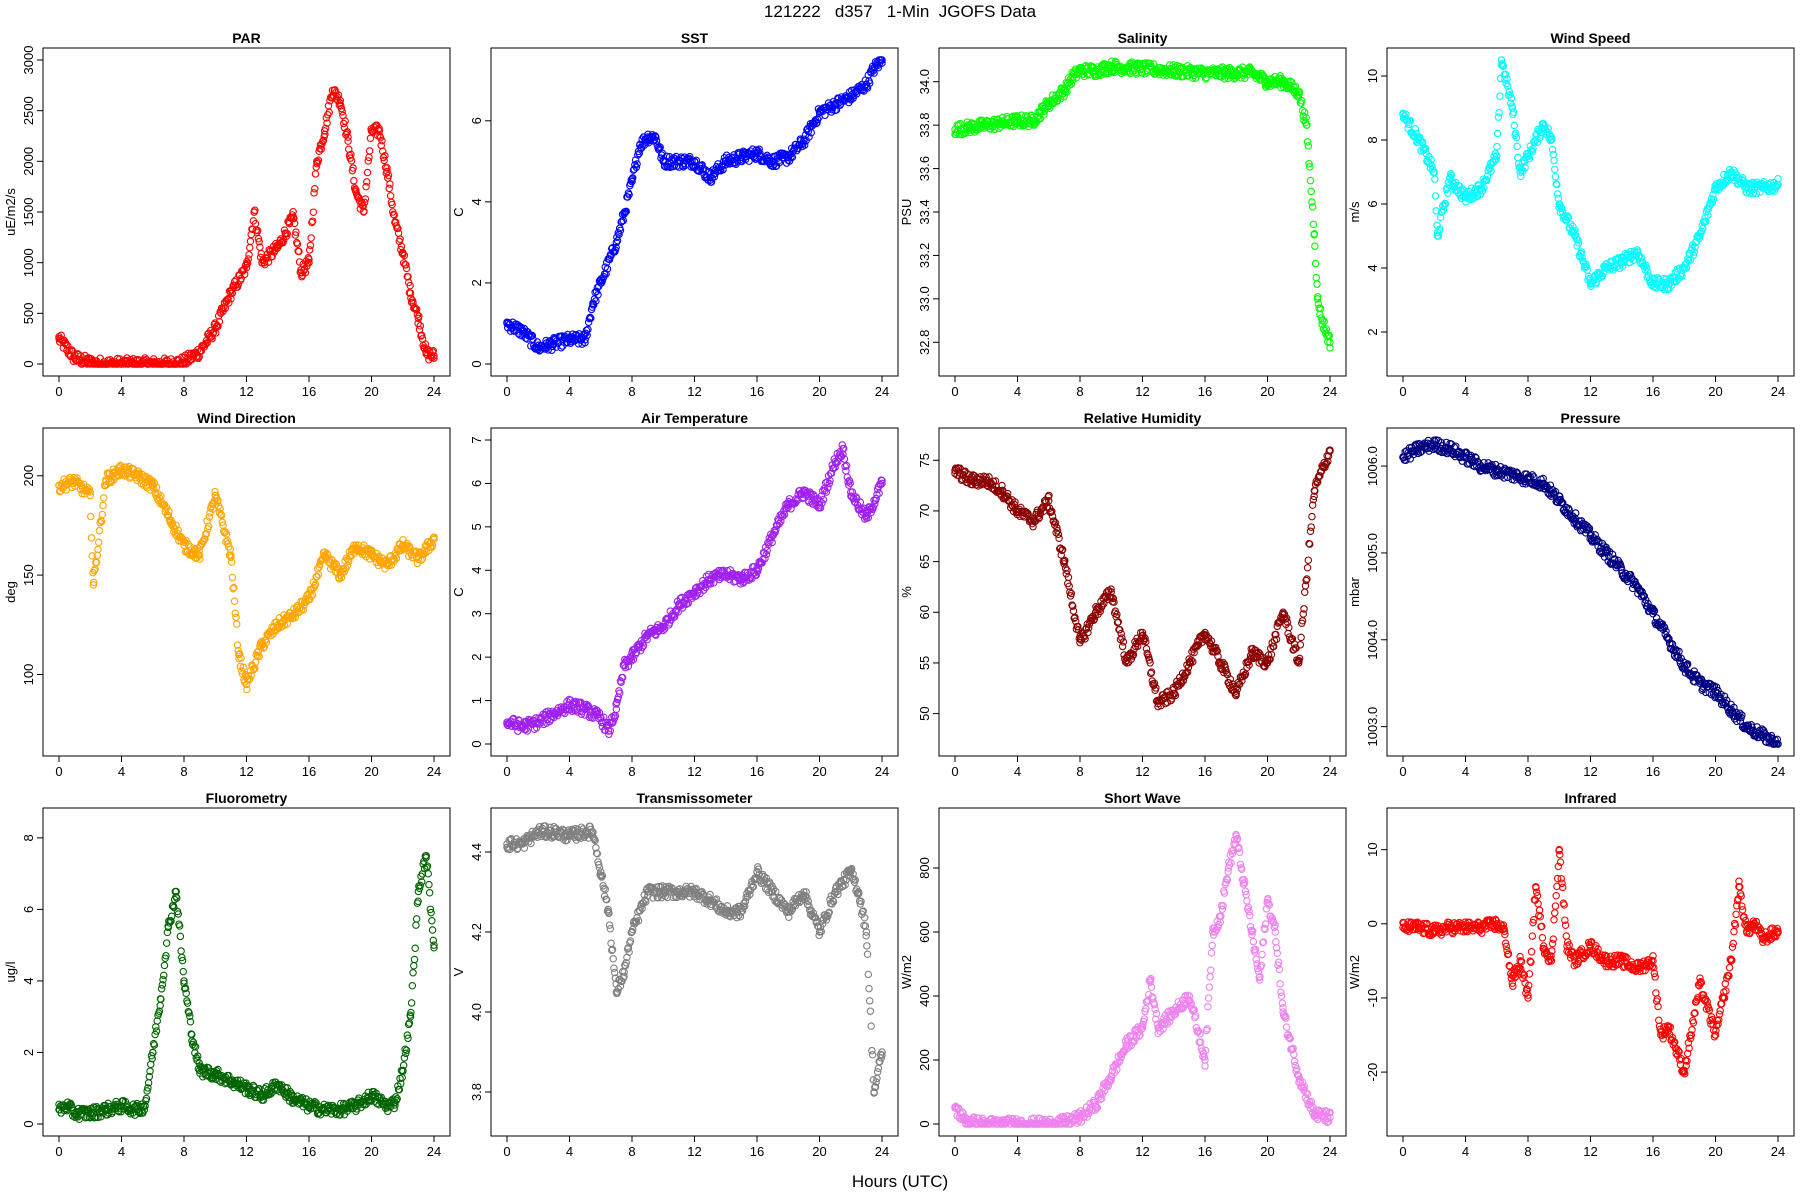 This screenshot has width=1800, height=1200. Describe the element at coordinates (434, 771) in the screenshot. I see `x-tick-label: 24` at that location.